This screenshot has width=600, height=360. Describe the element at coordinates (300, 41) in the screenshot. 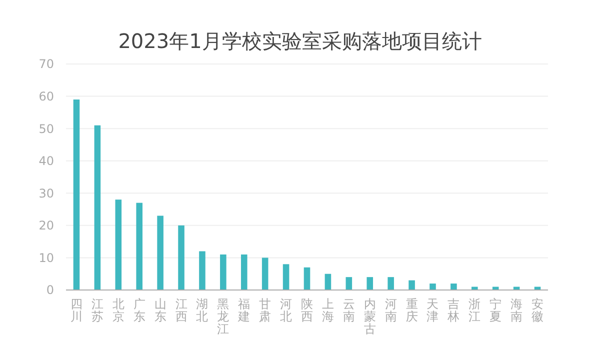

I see `chart-title: 2023年1月学校实验室采购落地项目统计` at that location.